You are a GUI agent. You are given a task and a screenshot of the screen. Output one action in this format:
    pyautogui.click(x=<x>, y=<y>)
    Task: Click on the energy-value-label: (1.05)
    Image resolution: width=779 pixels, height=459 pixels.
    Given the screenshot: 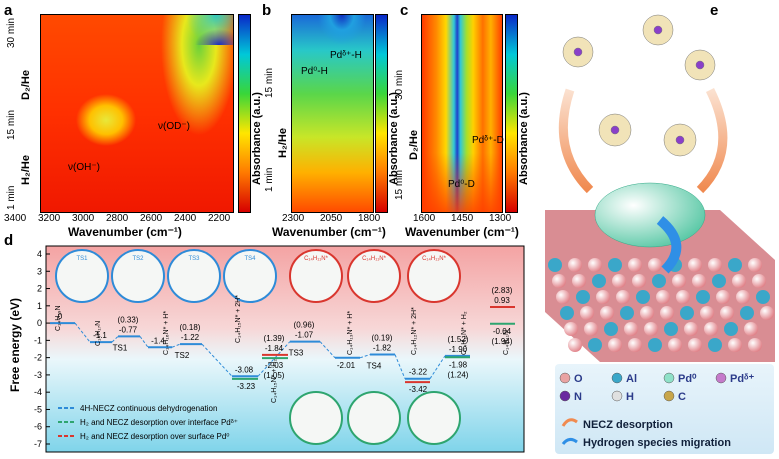 What is the action you would take?
    pyautogui.click(x=274, y=375)
    